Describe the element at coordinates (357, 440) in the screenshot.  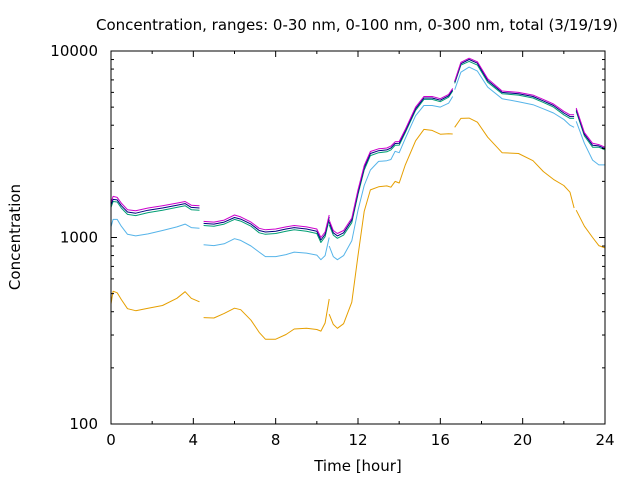
I see `x-tick-label: 12` at that location.